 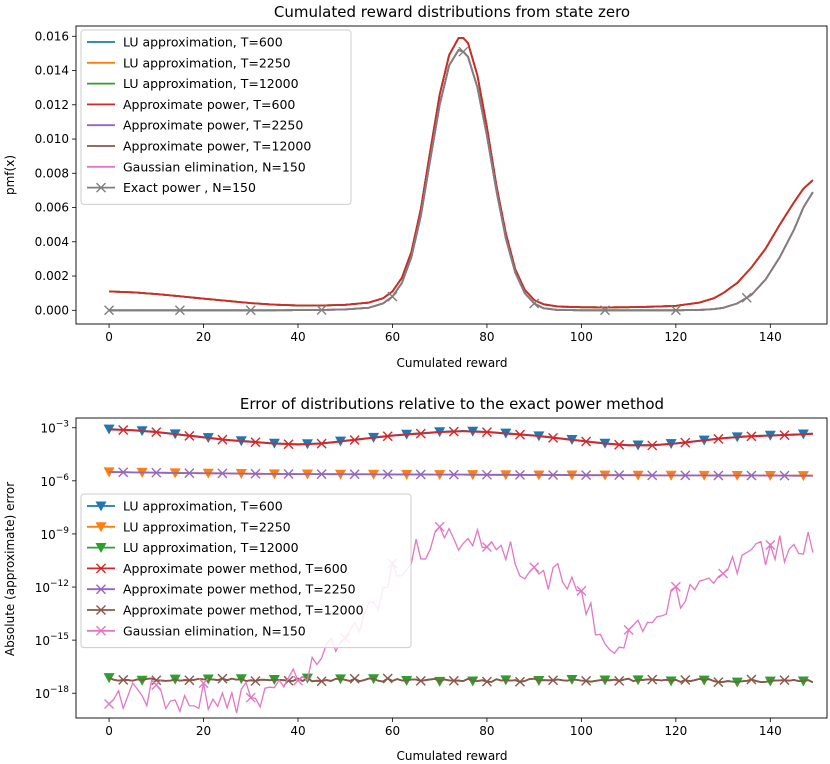 I want to click on bottom-legend-label: LU approximation, T=600, so click(x=203, y=506).